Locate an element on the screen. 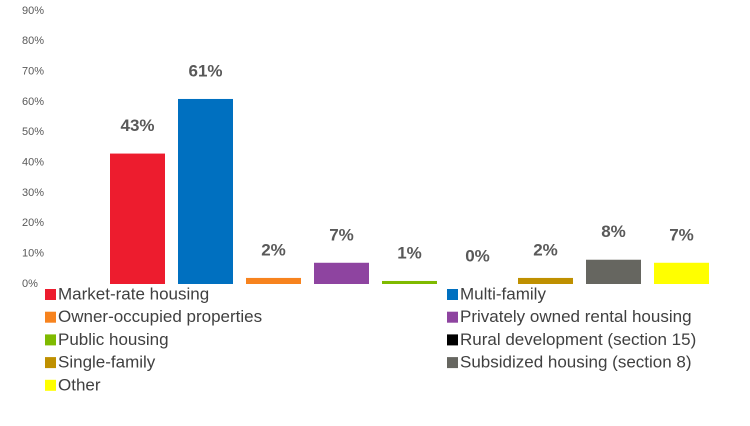 The width and height of the screenshot is (750, 426). y-tick-label: 40% is located at coordinates (33, 163).